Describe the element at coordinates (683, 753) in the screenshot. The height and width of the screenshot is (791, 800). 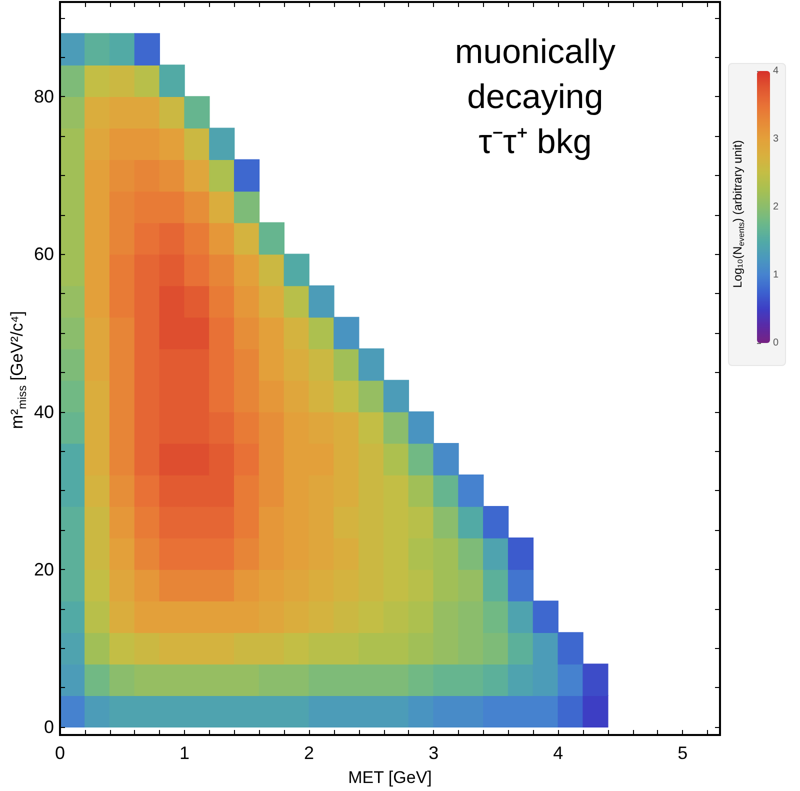
I see `x-tick-label: 5` at that location.